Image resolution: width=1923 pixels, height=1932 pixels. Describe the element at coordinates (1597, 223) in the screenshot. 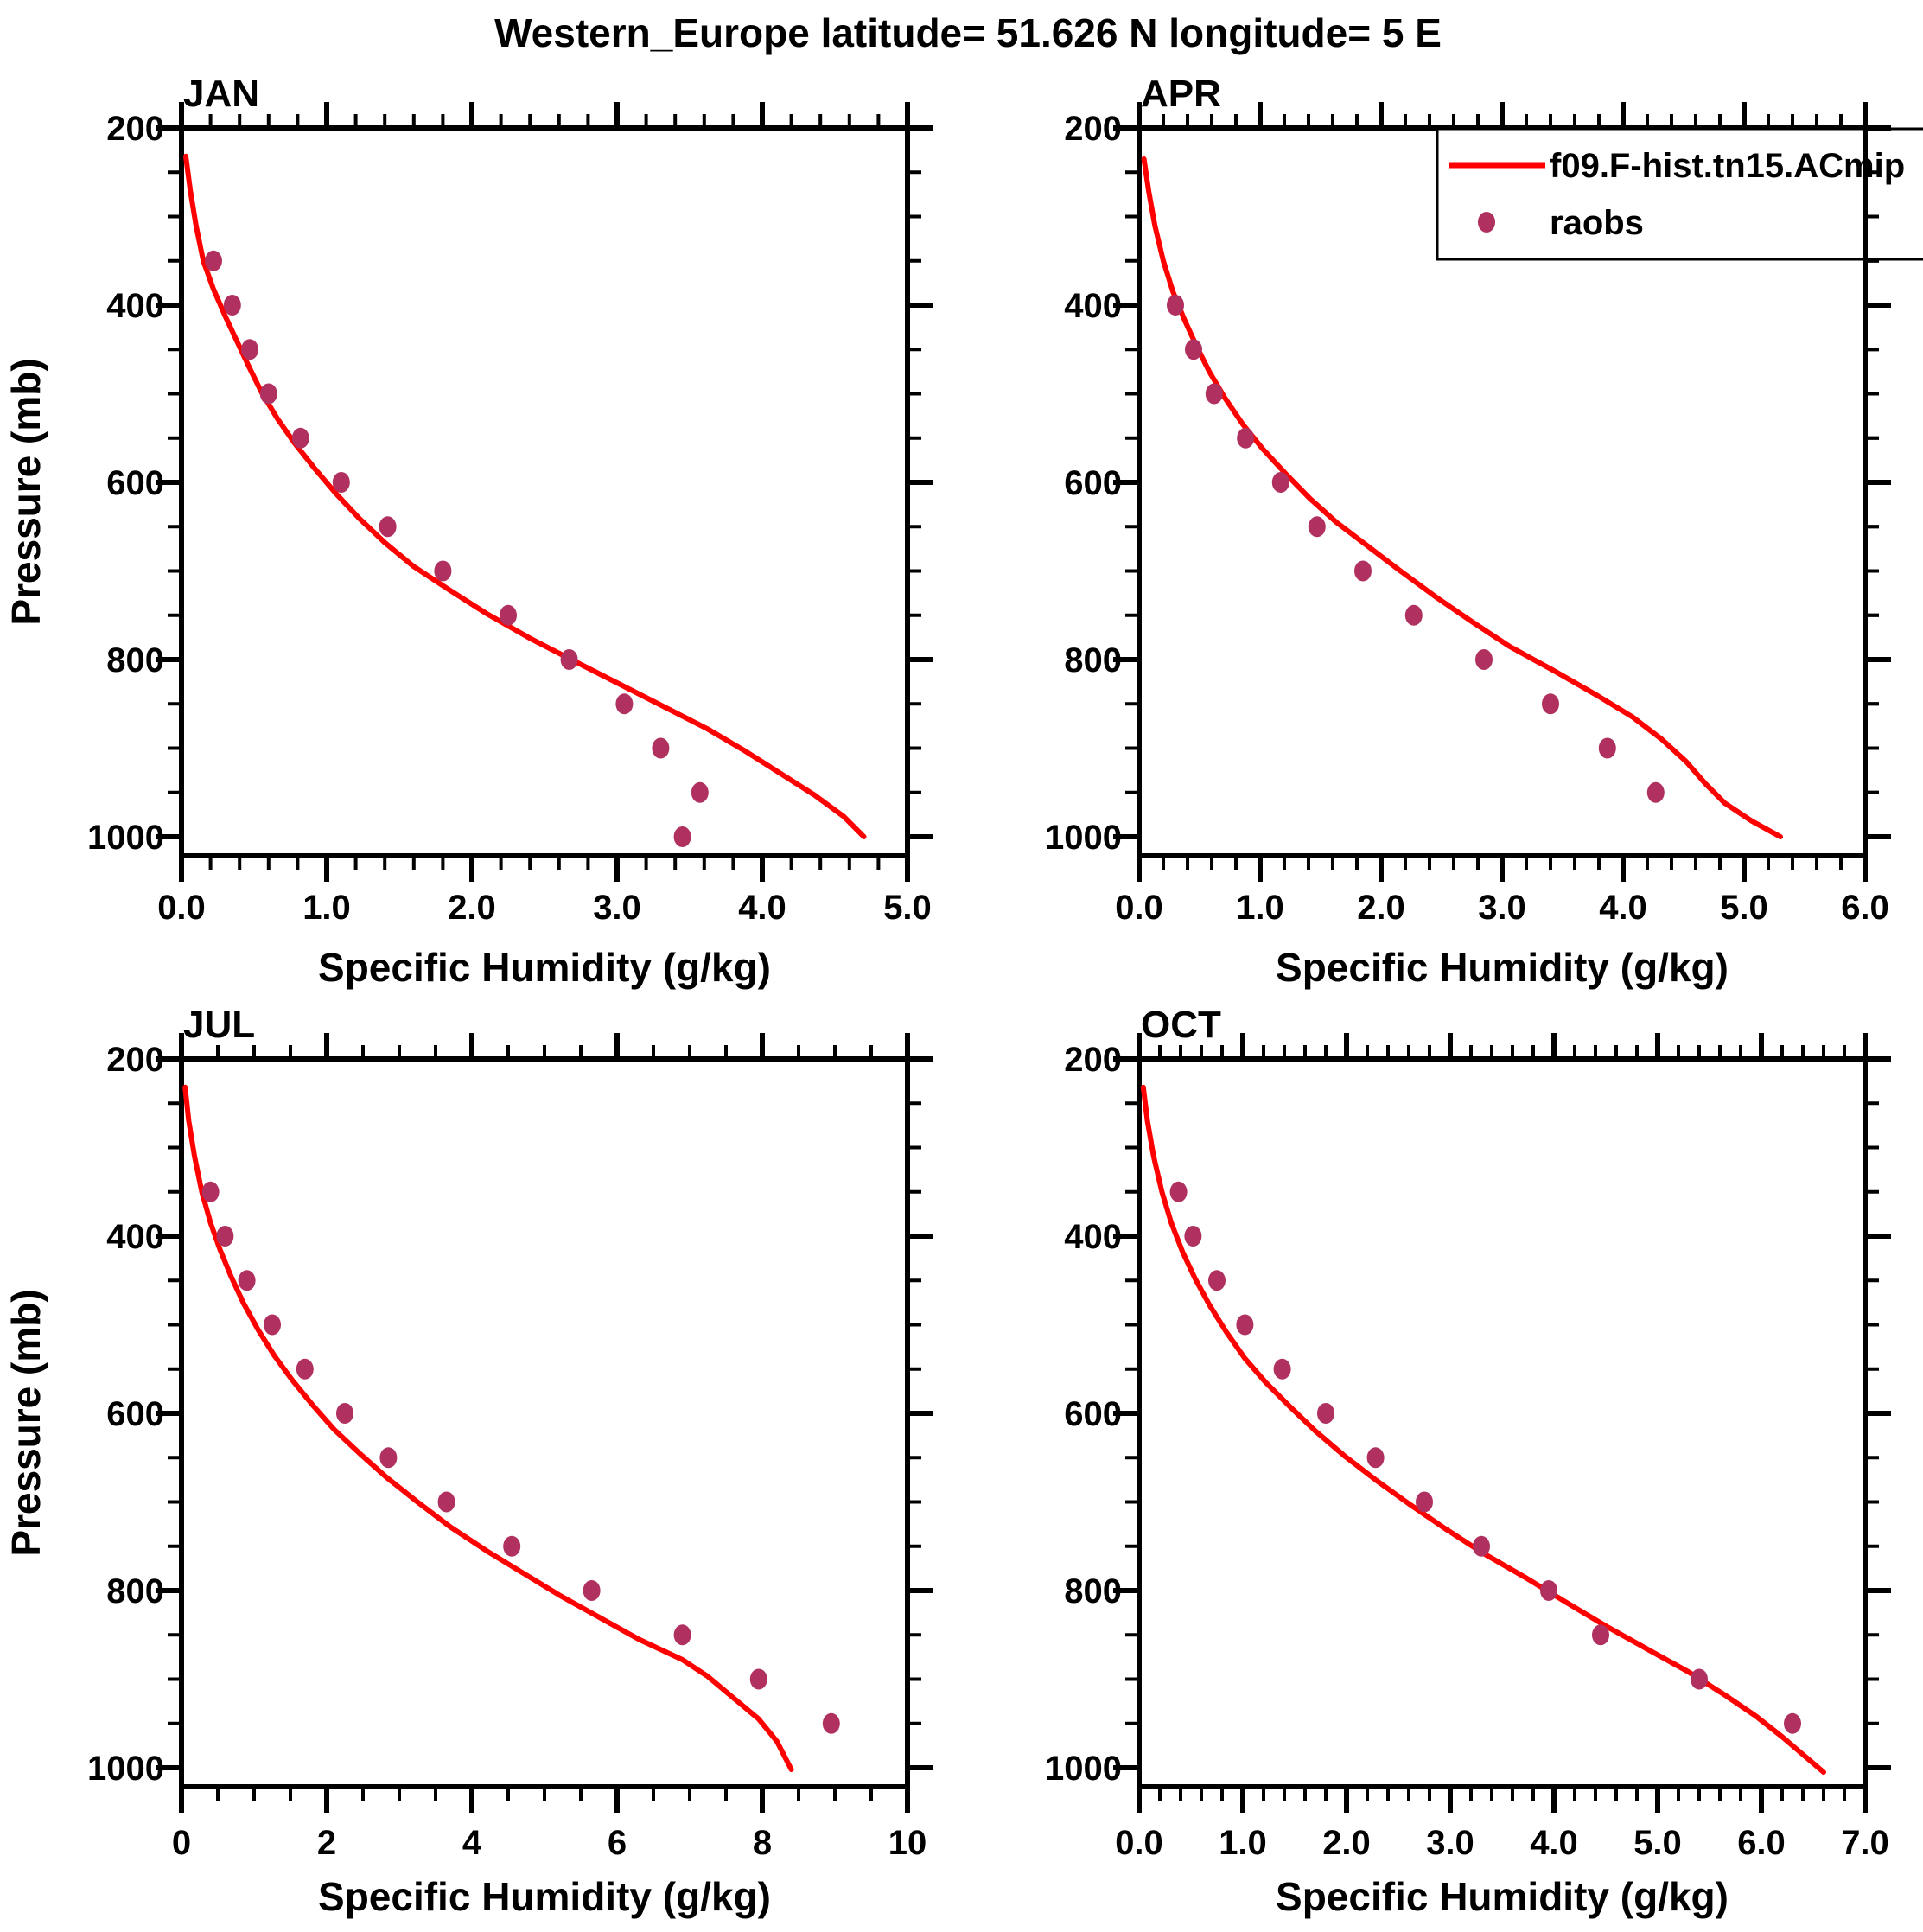

I see `legend-raobs-label: raobs` at that location.